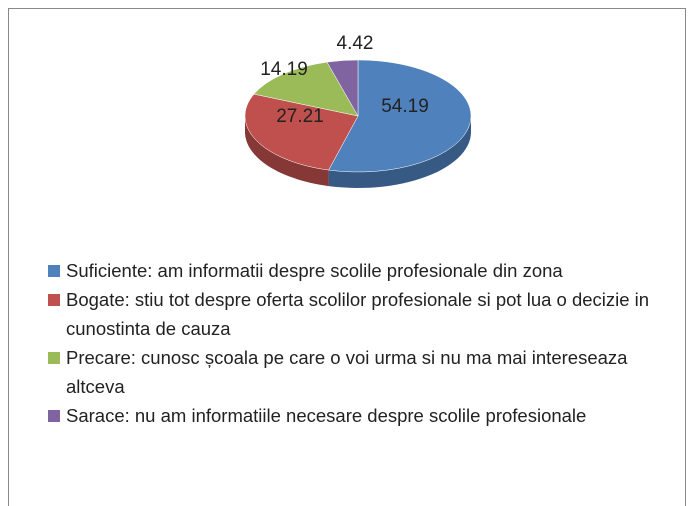 This screenshot has width=694, height=506. I want to click on data-labels: 54.19 27.21 14.19 4.42, so click(344, 80).